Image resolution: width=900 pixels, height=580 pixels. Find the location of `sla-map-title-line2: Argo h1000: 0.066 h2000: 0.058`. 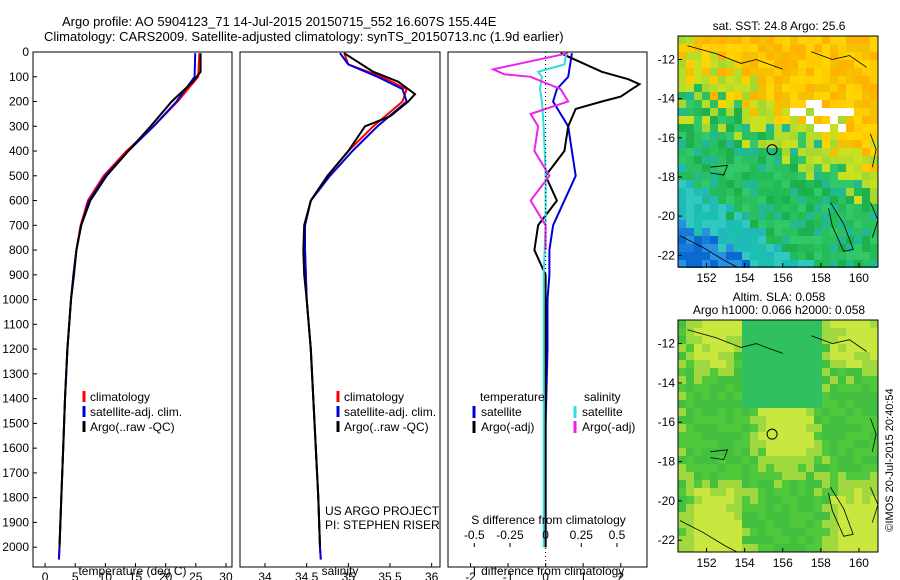

sla-map-title-line2: Argo h1000: 0.066 h2000: 0.058 is located at coordinates (779, 310).